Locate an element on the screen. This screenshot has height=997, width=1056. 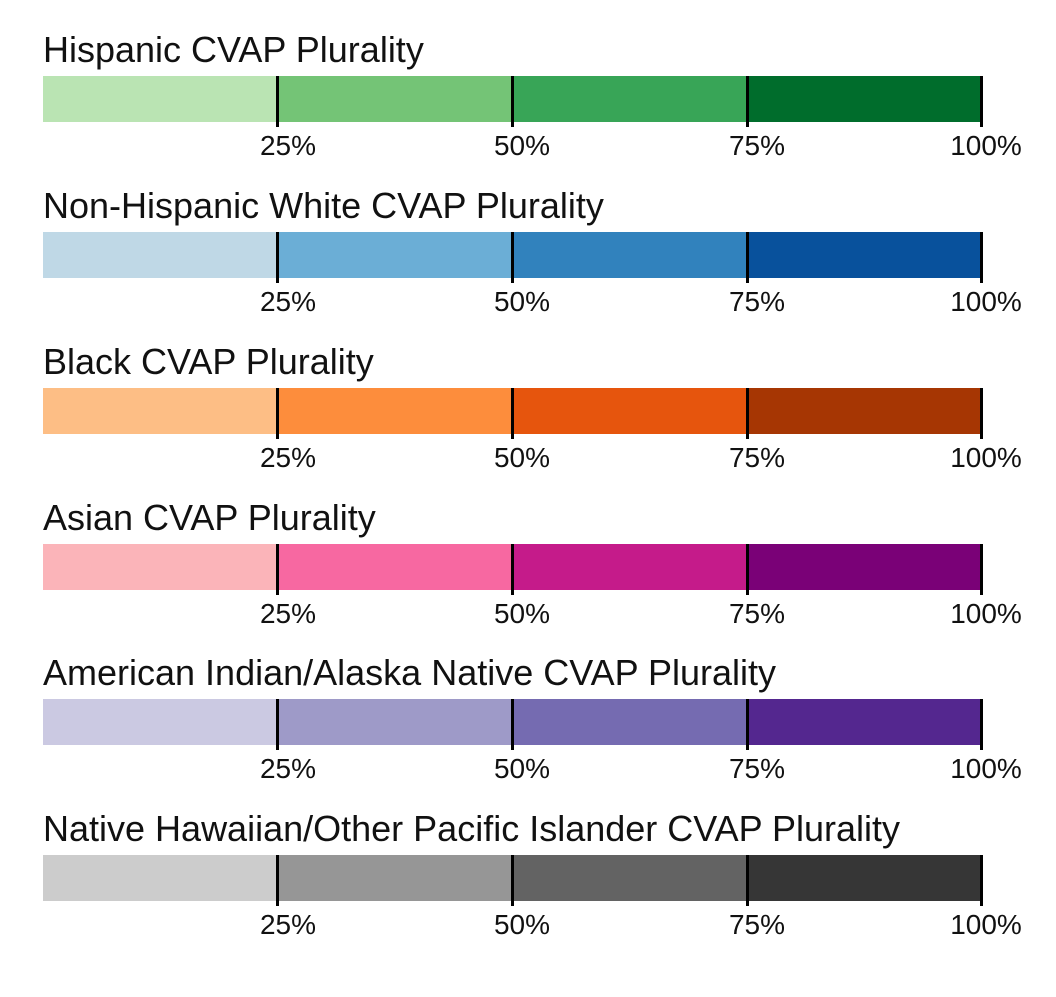
legend-title: Black CVAP Plurality is located at coordinates (208, 361).